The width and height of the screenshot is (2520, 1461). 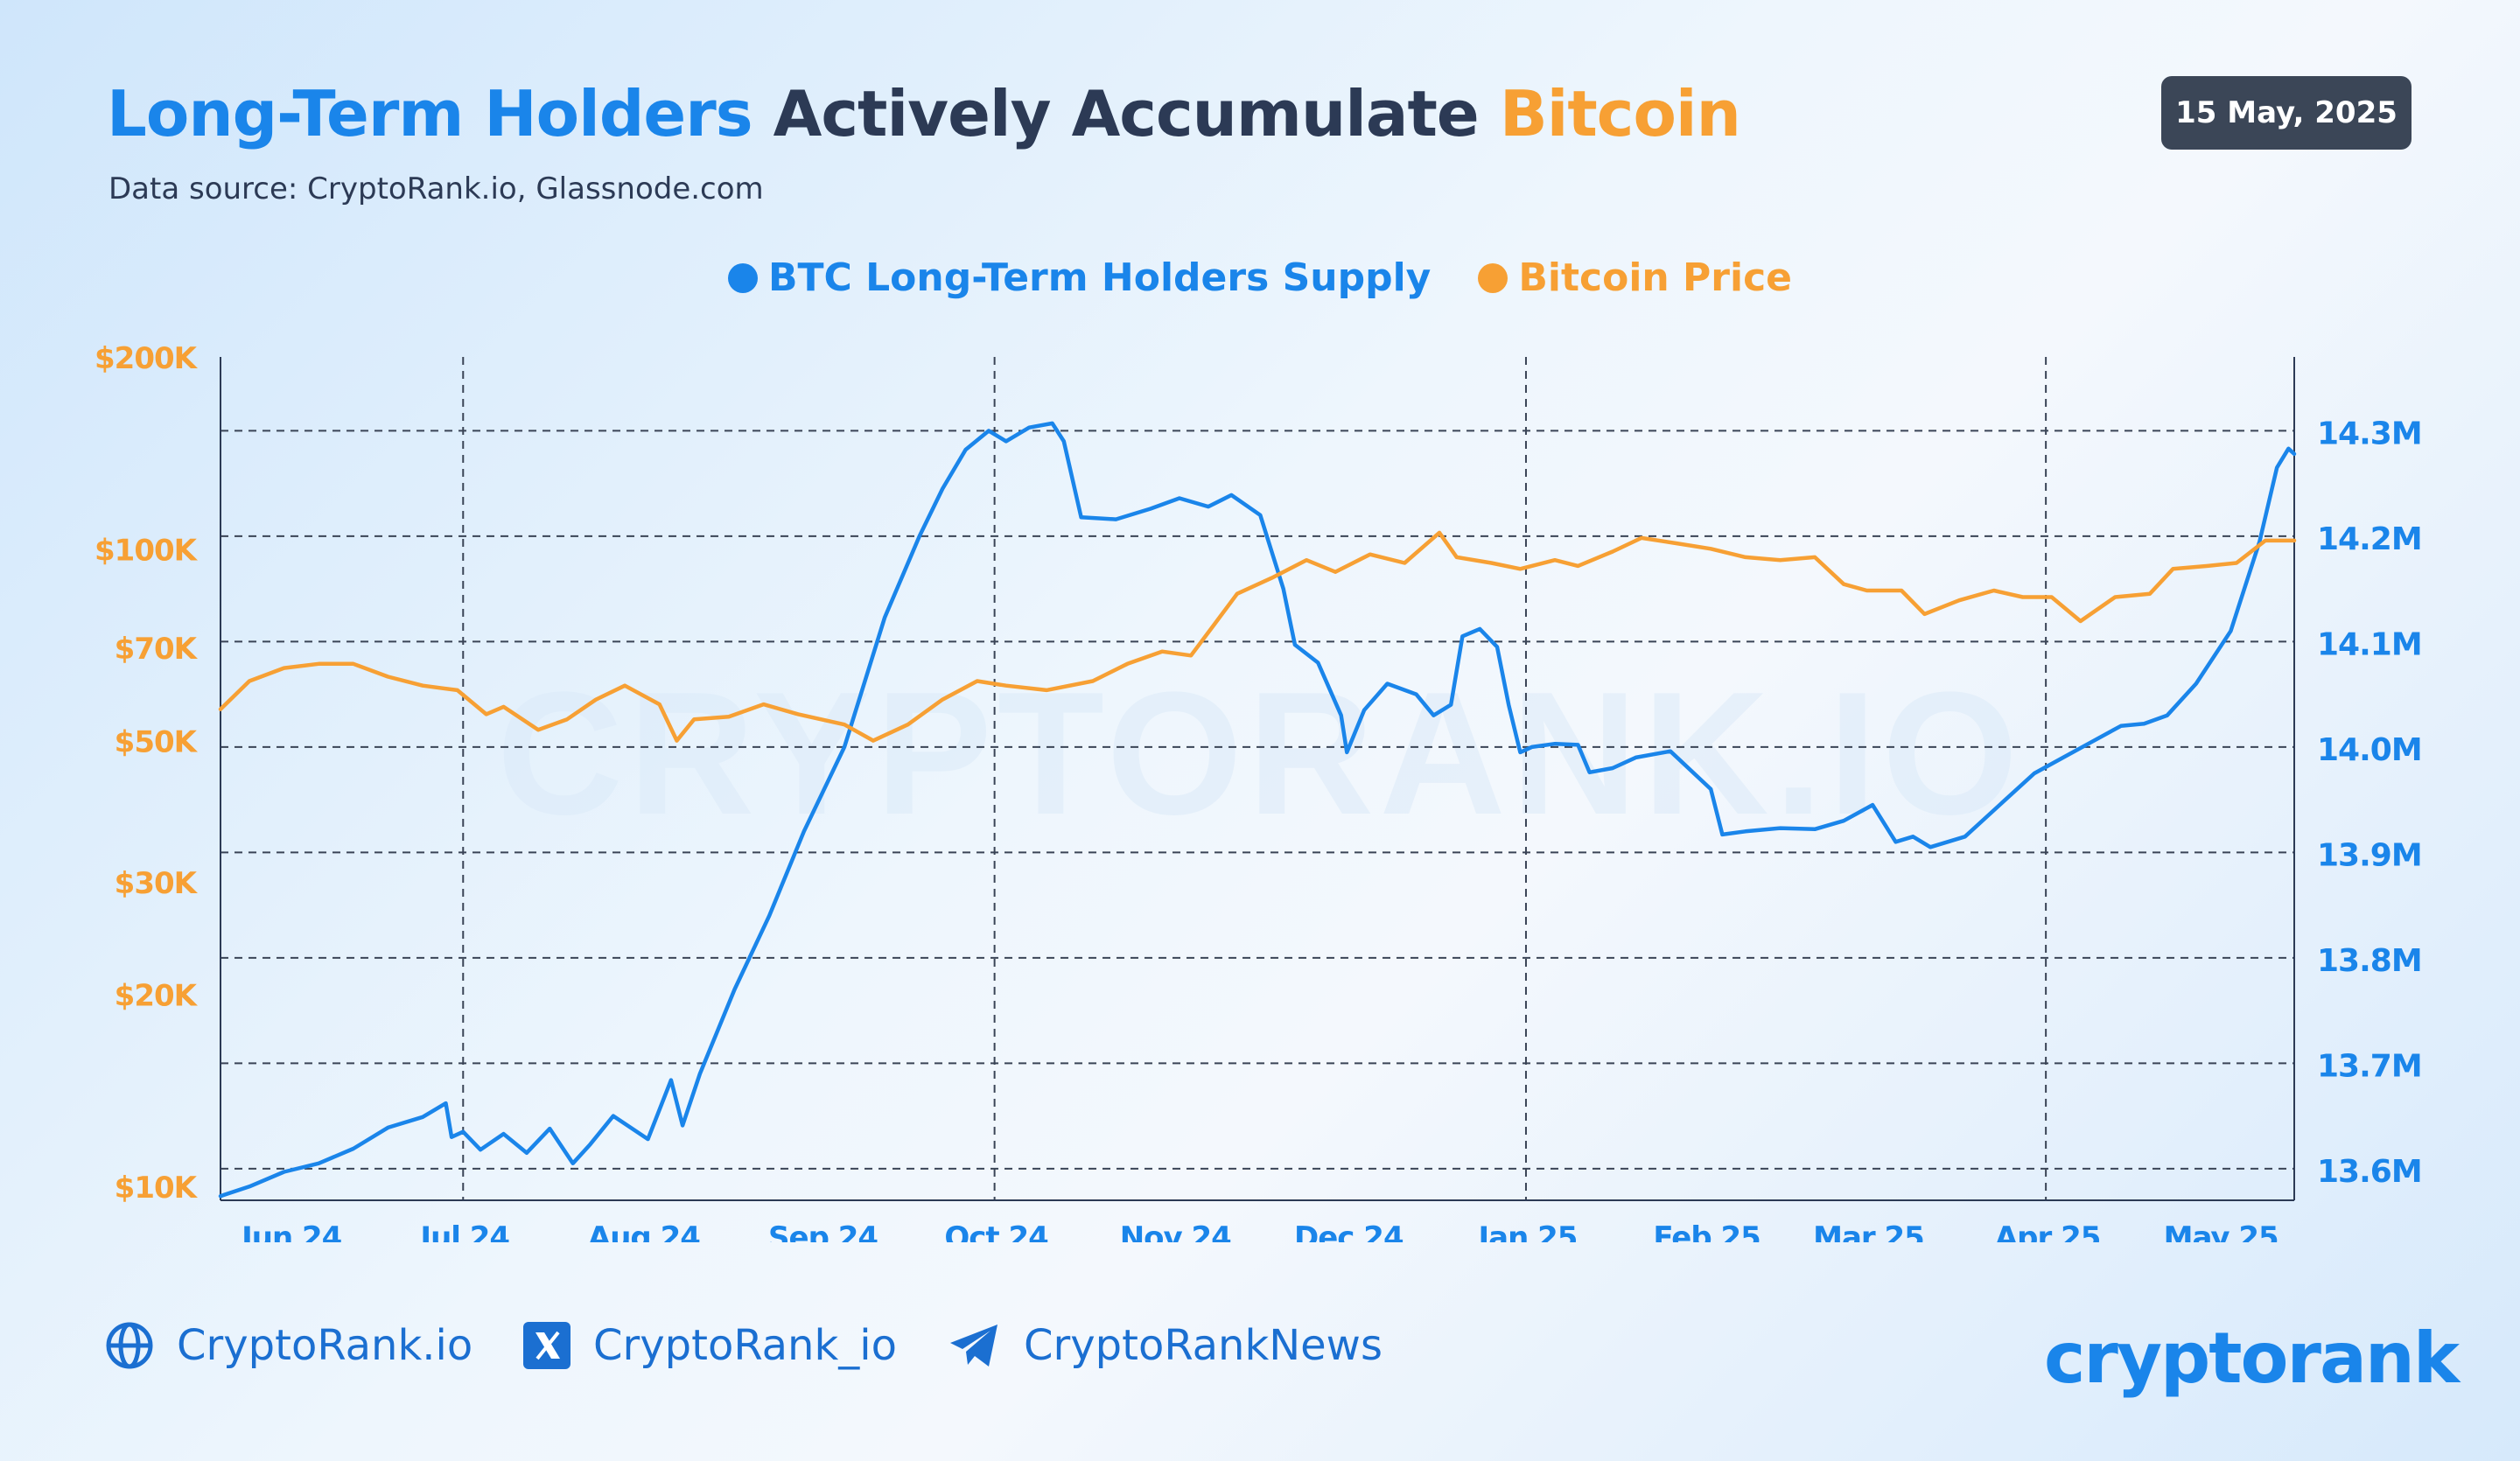 I want to click on left-tick-label: $200K, so click(x=146, y=358).